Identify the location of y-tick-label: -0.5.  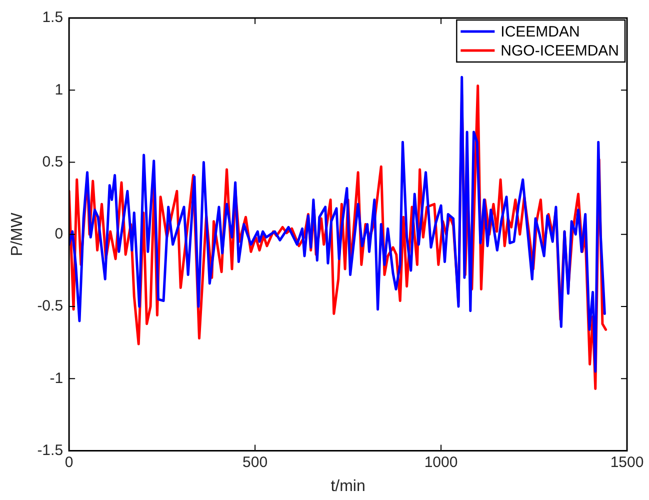
(50, 306).